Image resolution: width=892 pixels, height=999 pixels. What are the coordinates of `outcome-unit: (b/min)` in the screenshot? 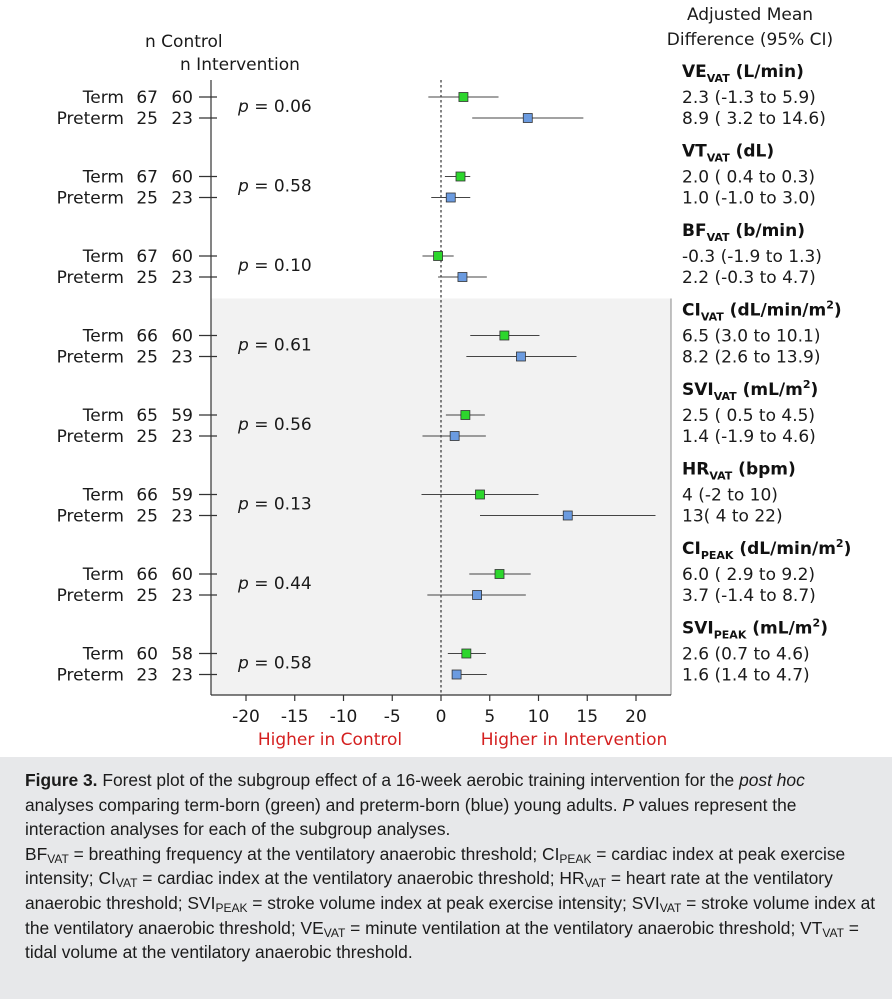 It's located at (767, 231).